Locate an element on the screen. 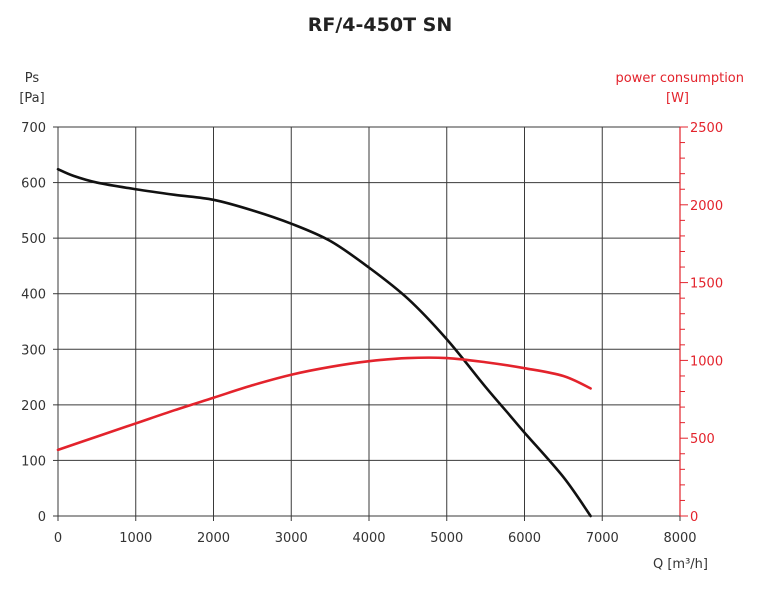  x-tick-label: 2000 is located at coordinates (213, 538).